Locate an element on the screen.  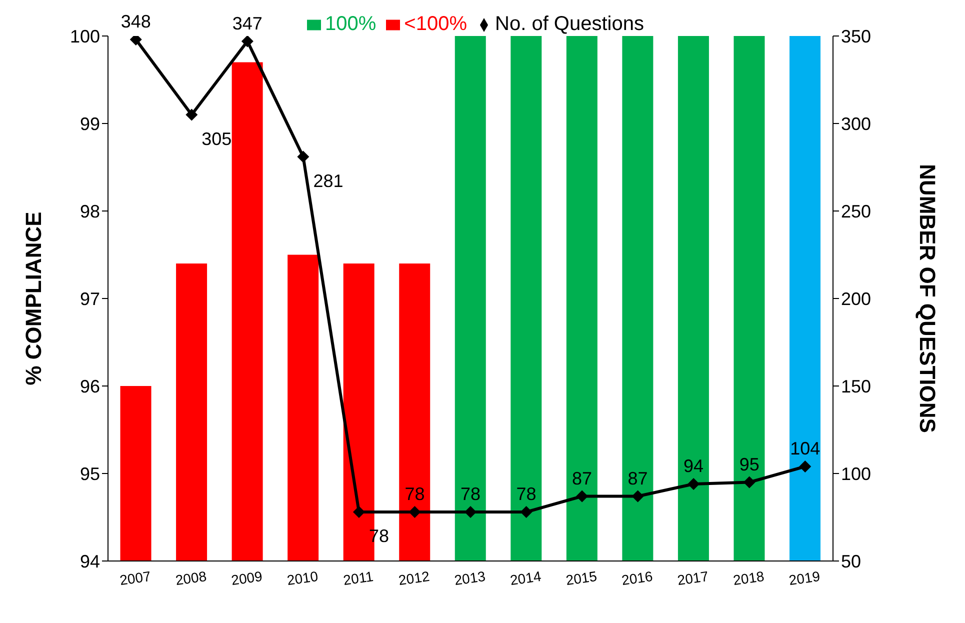
legend-label: <100% is located at coordinates (436, 24).